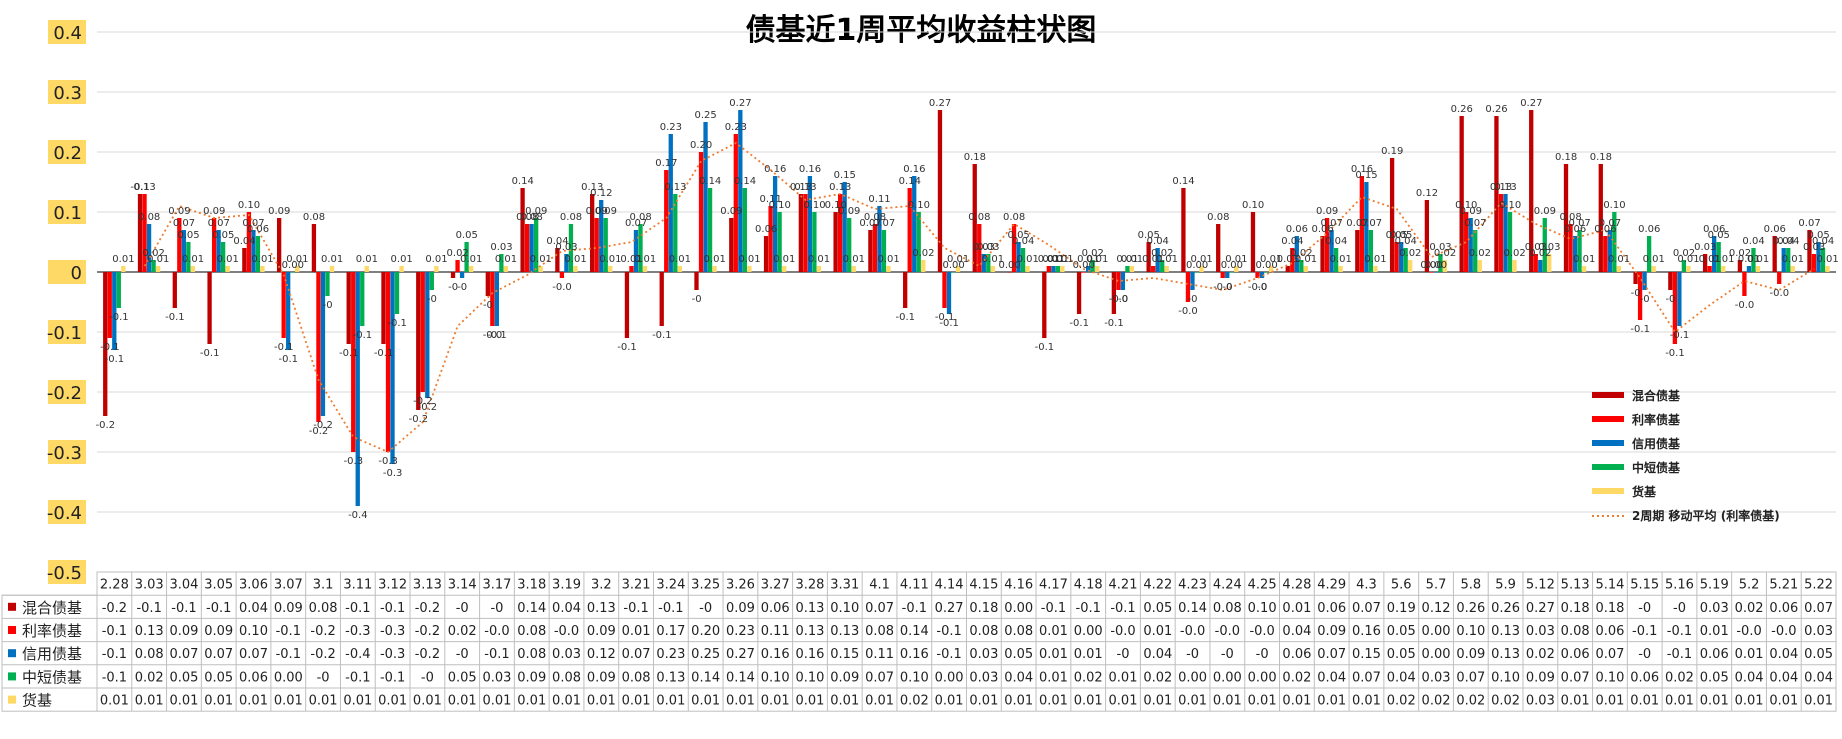 The image size is (1842, 739). I want to click on data-label: 0.16, so click(914, 169).